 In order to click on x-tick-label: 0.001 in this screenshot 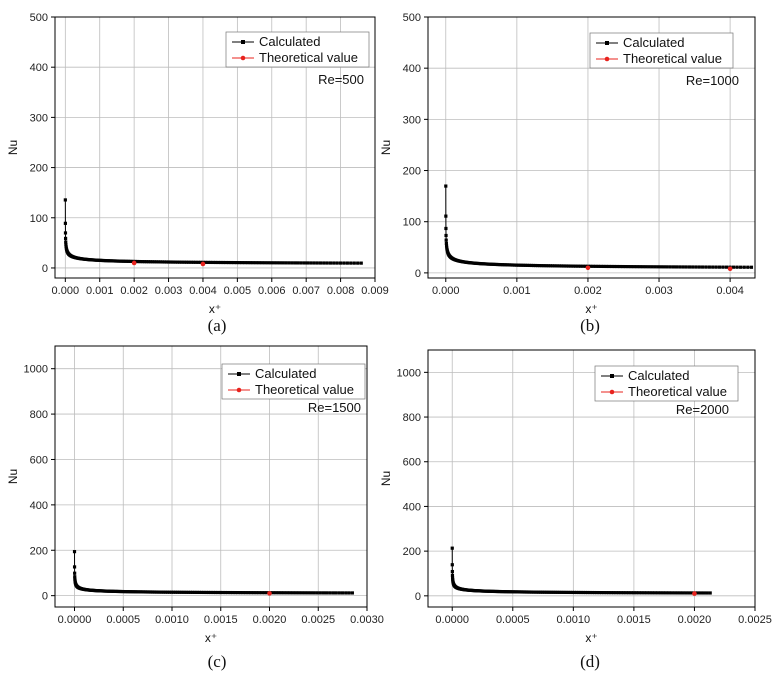, I will do `click(100, 291)`.